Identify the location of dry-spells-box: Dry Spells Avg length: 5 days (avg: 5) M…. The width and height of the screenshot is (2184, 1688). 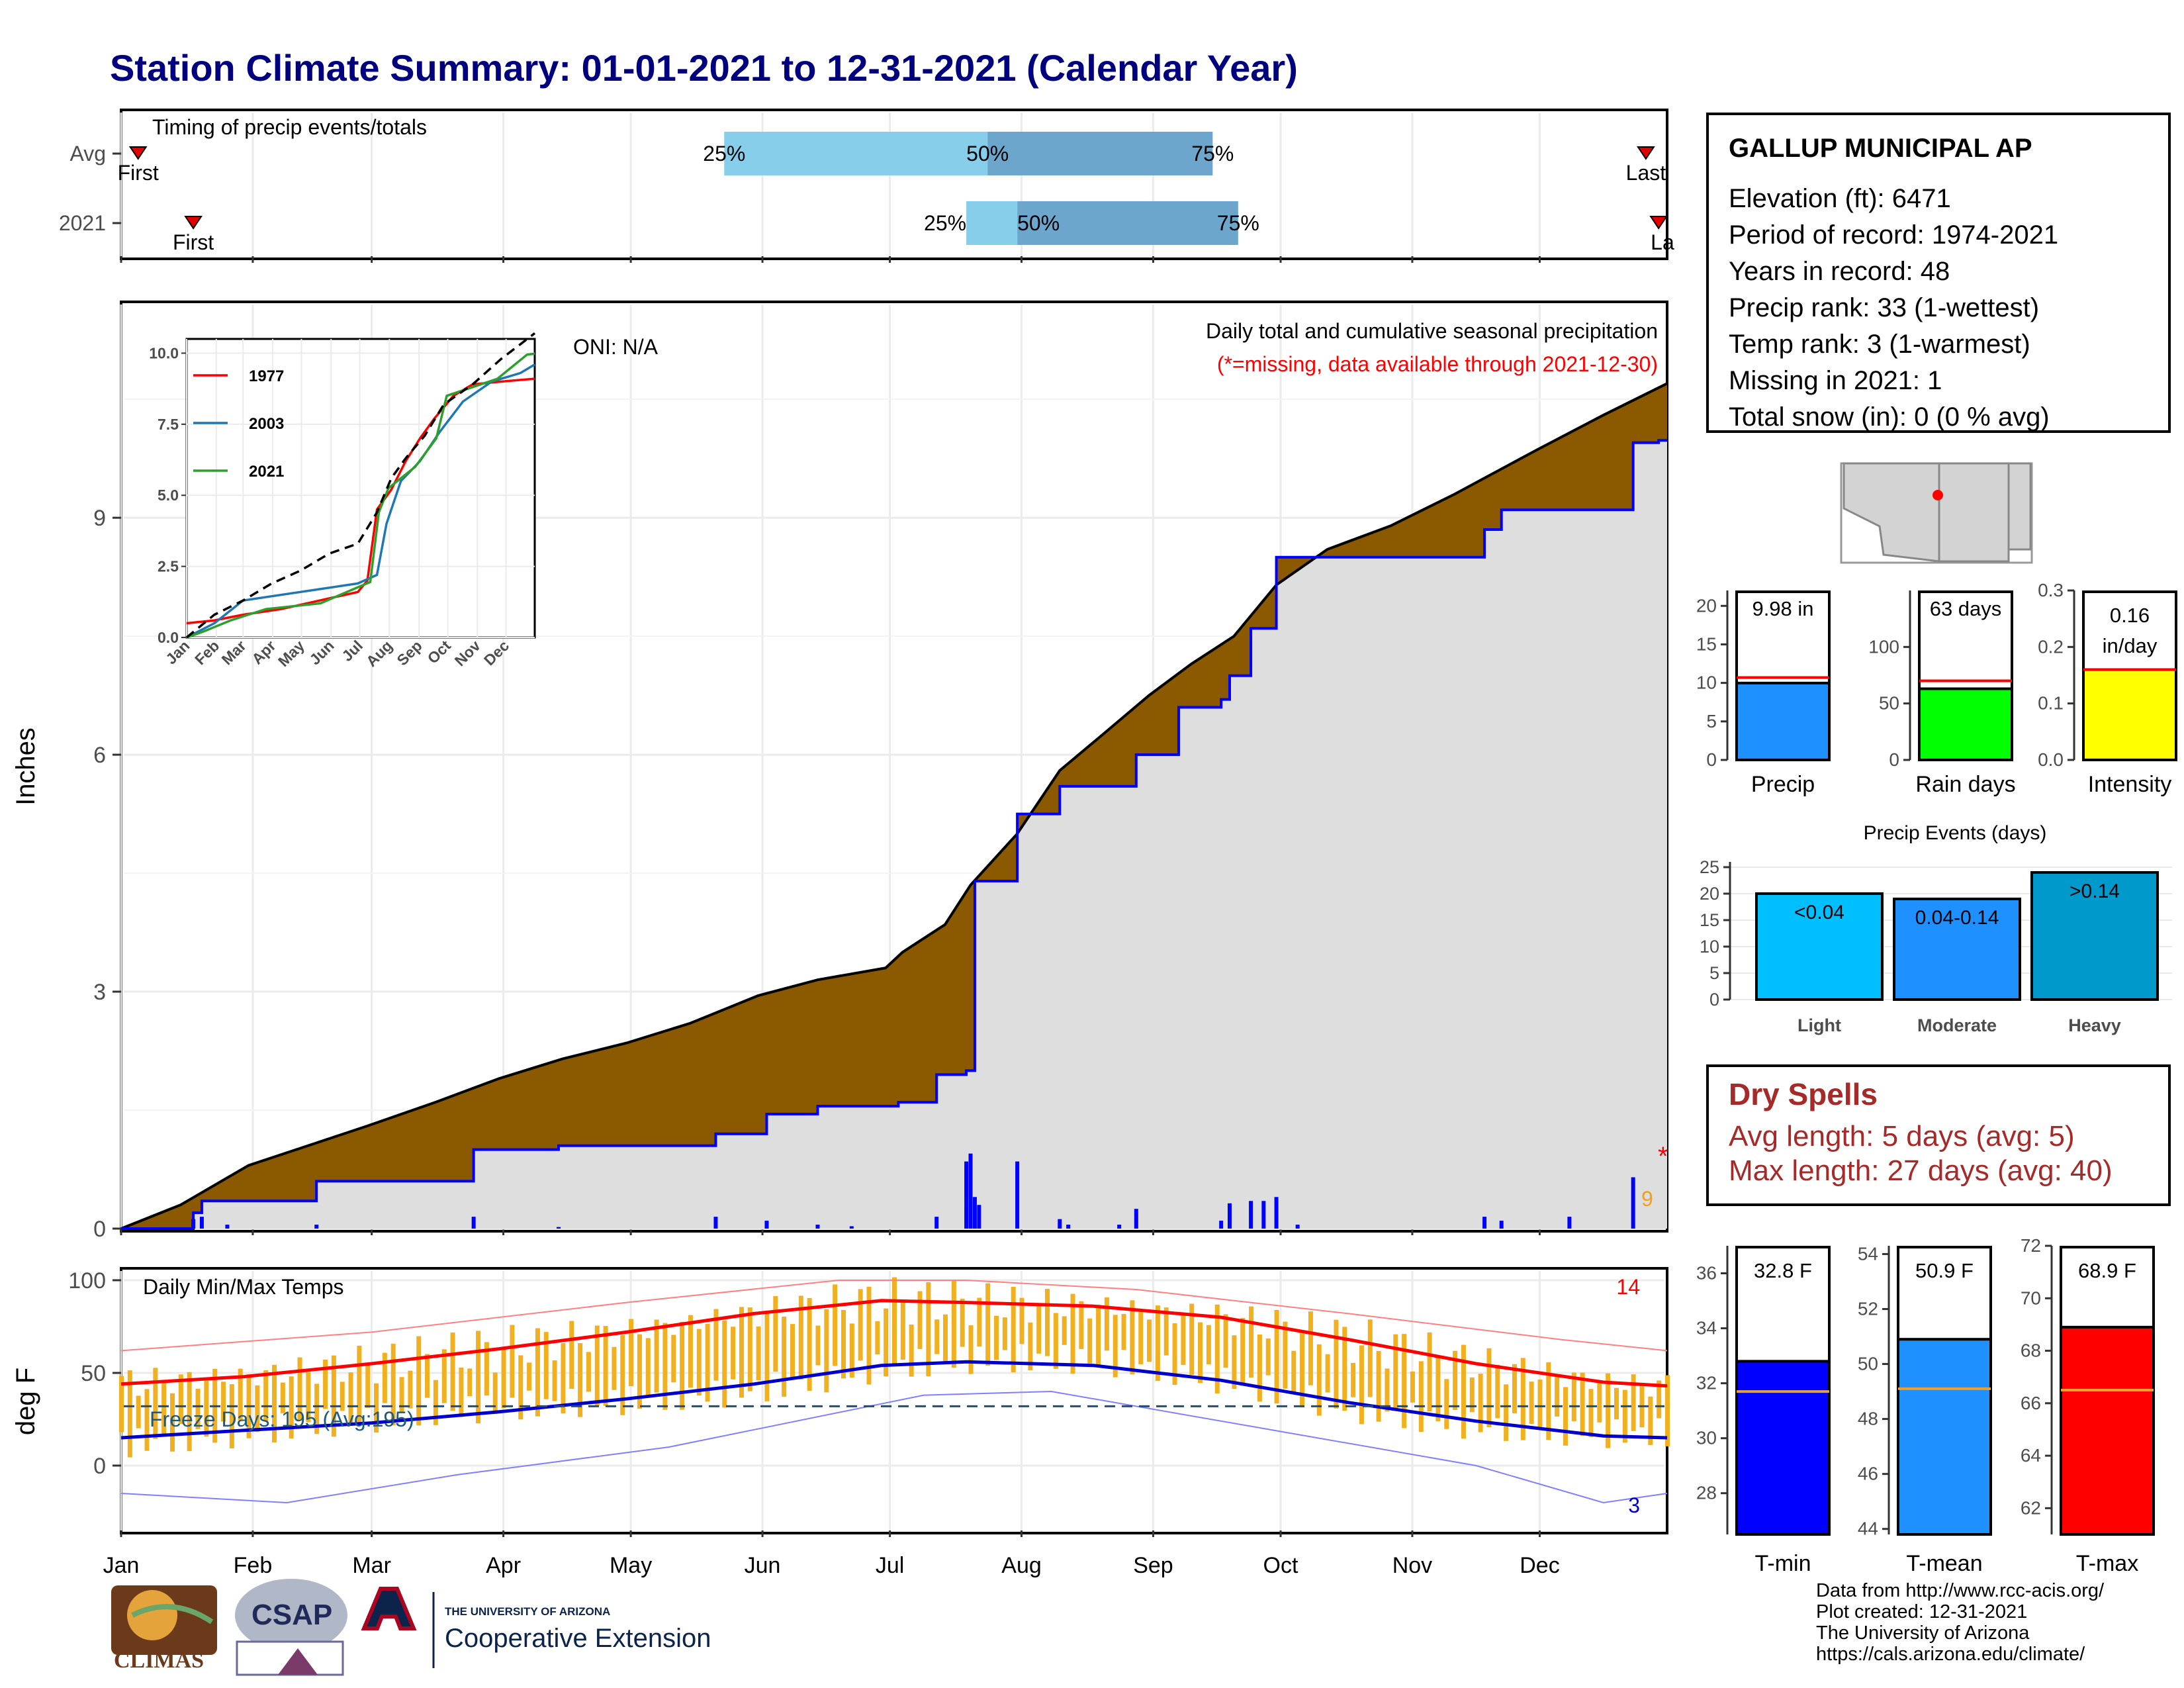
(1939, 1135).